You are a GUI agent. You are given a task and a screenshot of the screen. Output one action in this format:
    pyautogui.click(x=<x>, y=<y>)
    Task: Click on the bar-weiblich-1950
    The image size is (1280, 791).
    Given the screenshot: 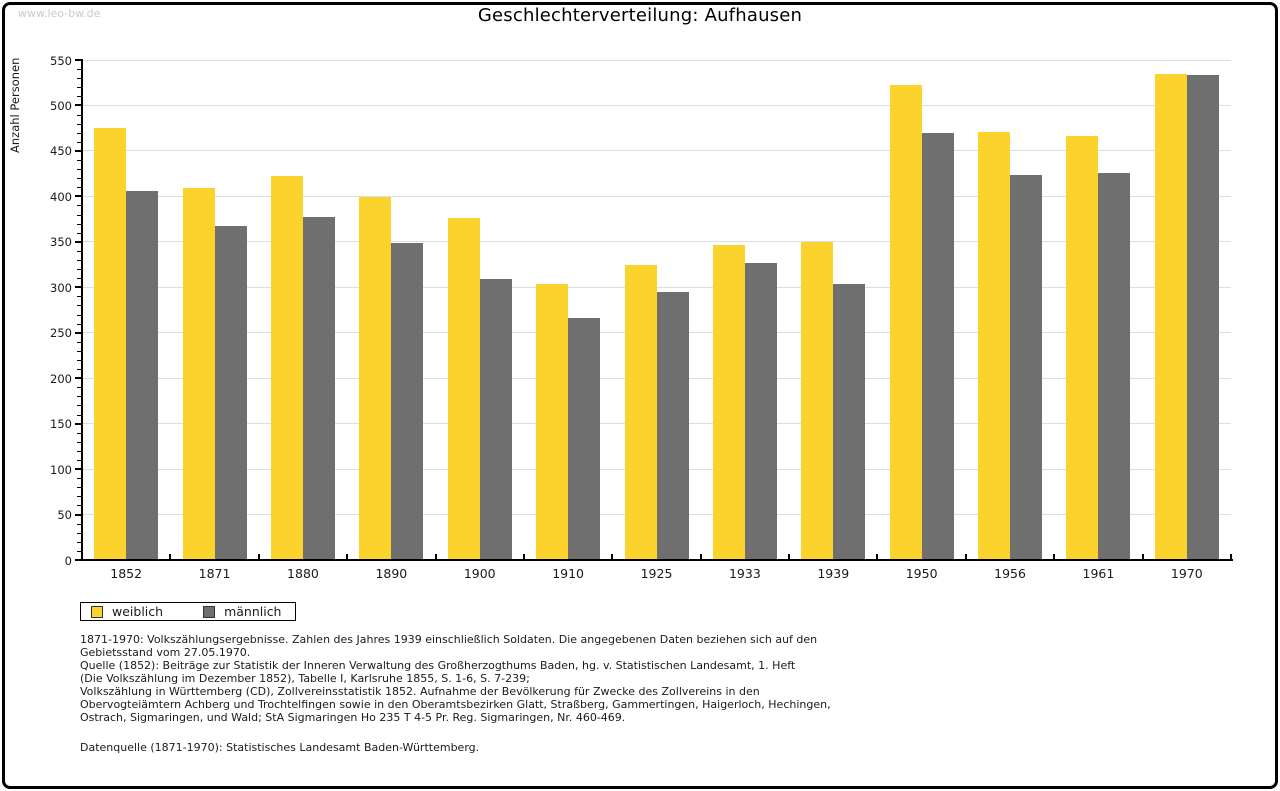 What is the action you would take?
    pyautogui.click(x=905, y=322)
    